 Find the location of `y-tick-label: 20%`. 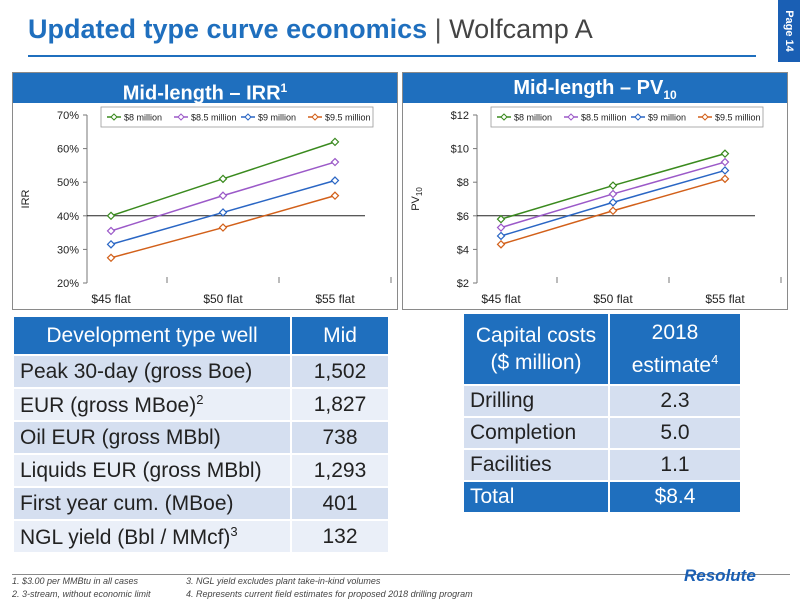

y-tick-label: 20% is located at coordinates (68, 284).